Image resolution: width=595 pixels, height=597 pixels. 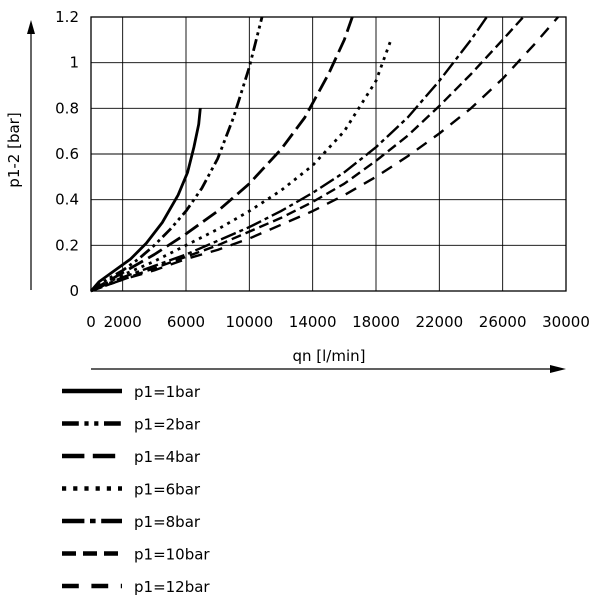 I want to click on x-tick-label: 14000, so click(x=313, y=322).